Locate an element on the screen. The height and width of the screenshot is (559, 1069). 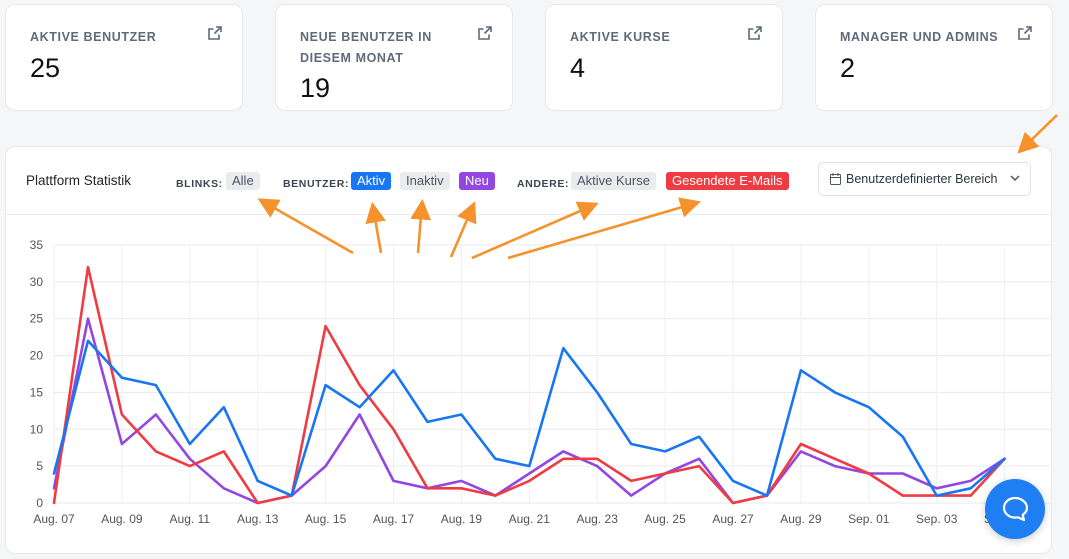
stat-card-new-users: NEUE BENUTZER IN DIESEM MONAT 19 is located at coordinates (394, 57).